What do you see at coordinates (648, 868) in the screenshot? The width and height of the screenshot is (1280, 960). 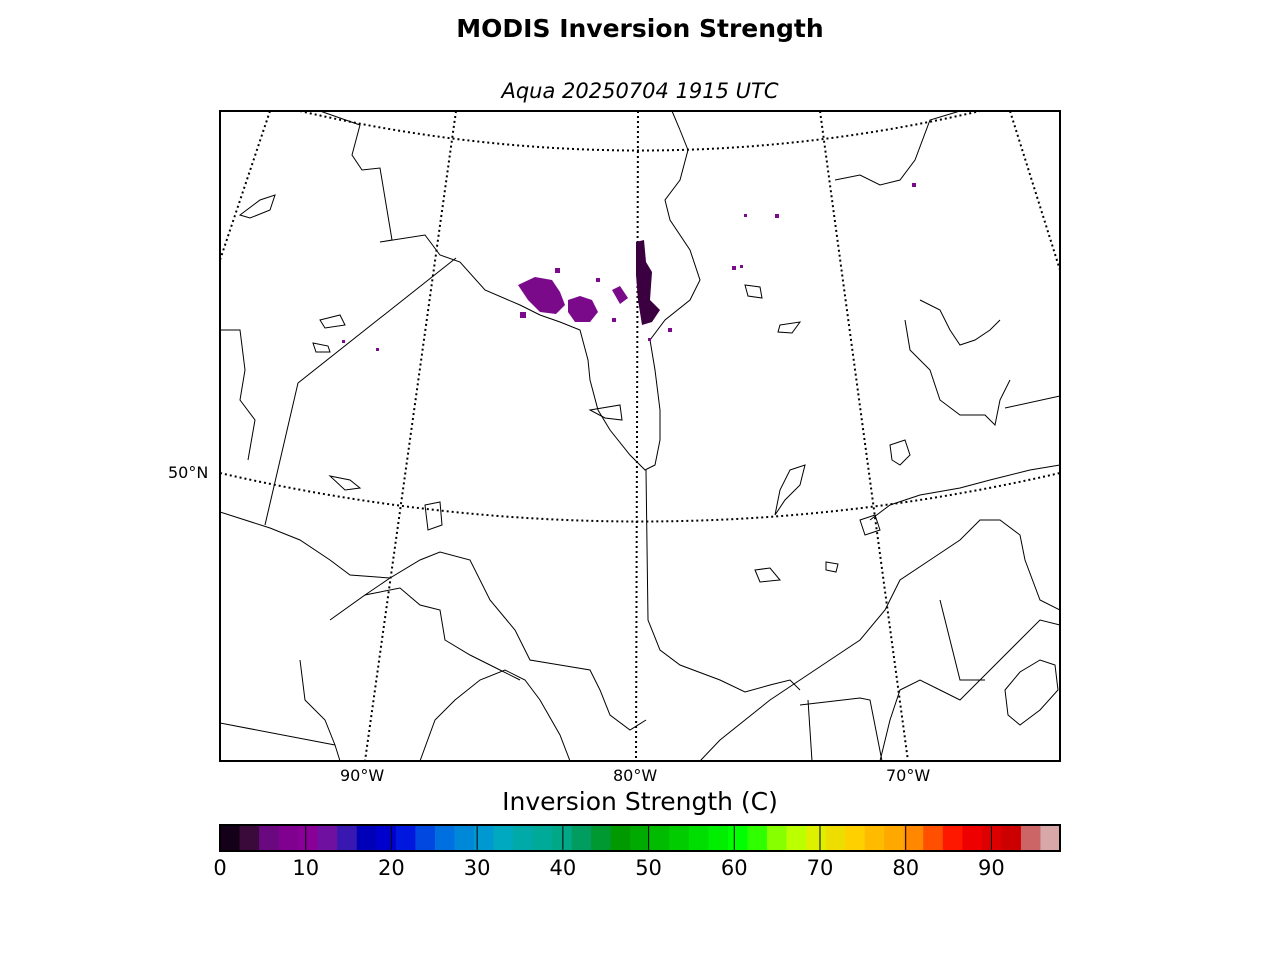 I see `colorbar-tick-label: 50` at bounding box center [648, 868].